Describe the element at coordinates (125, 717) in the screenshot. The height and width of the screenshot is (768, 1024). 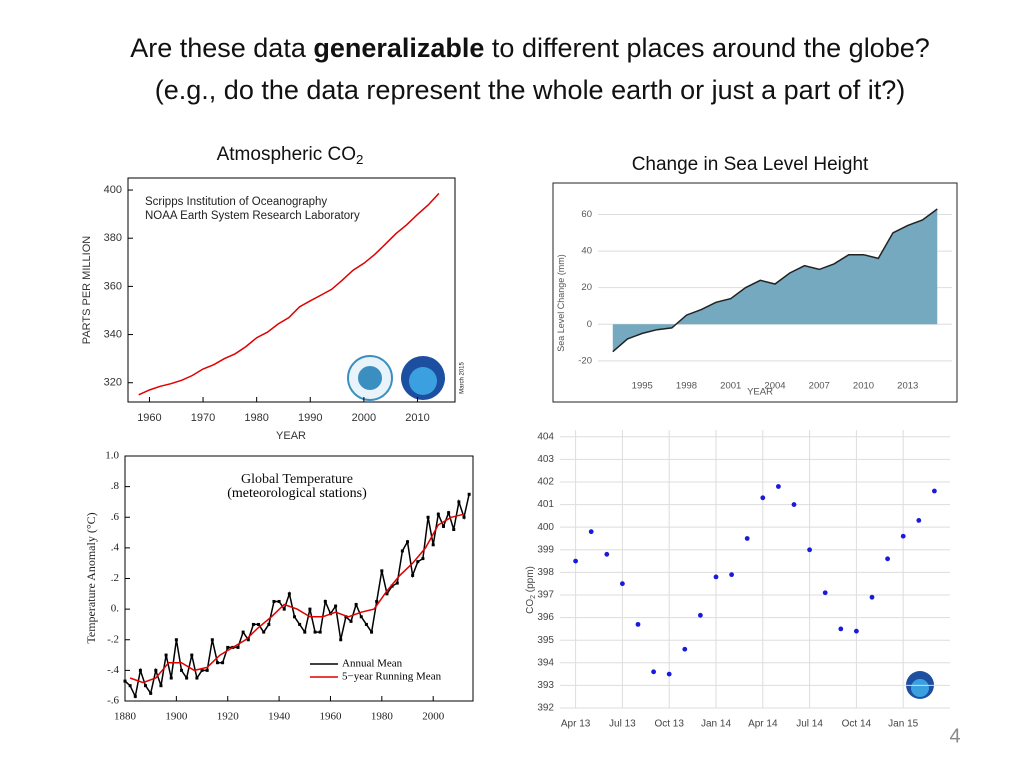
I see `x-tick-label: 1880` at that location.